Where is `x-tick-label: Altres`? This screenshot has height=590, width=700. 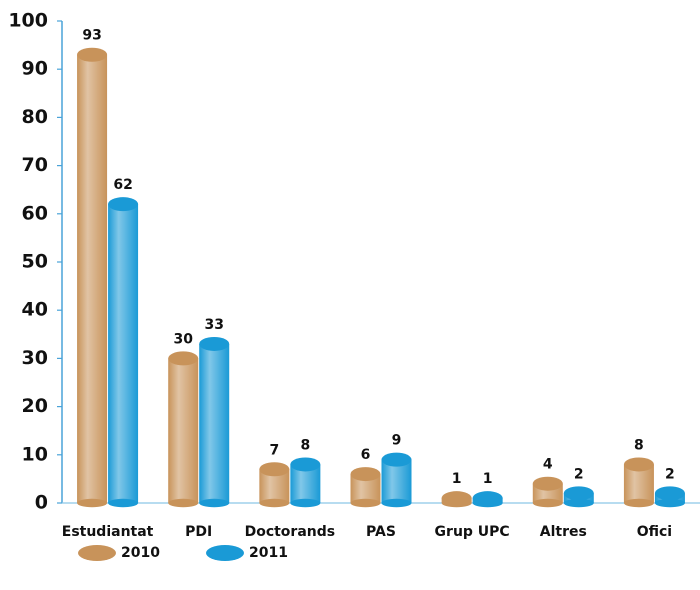
x-tick-label: Altres is located at coordinates (563, 532).